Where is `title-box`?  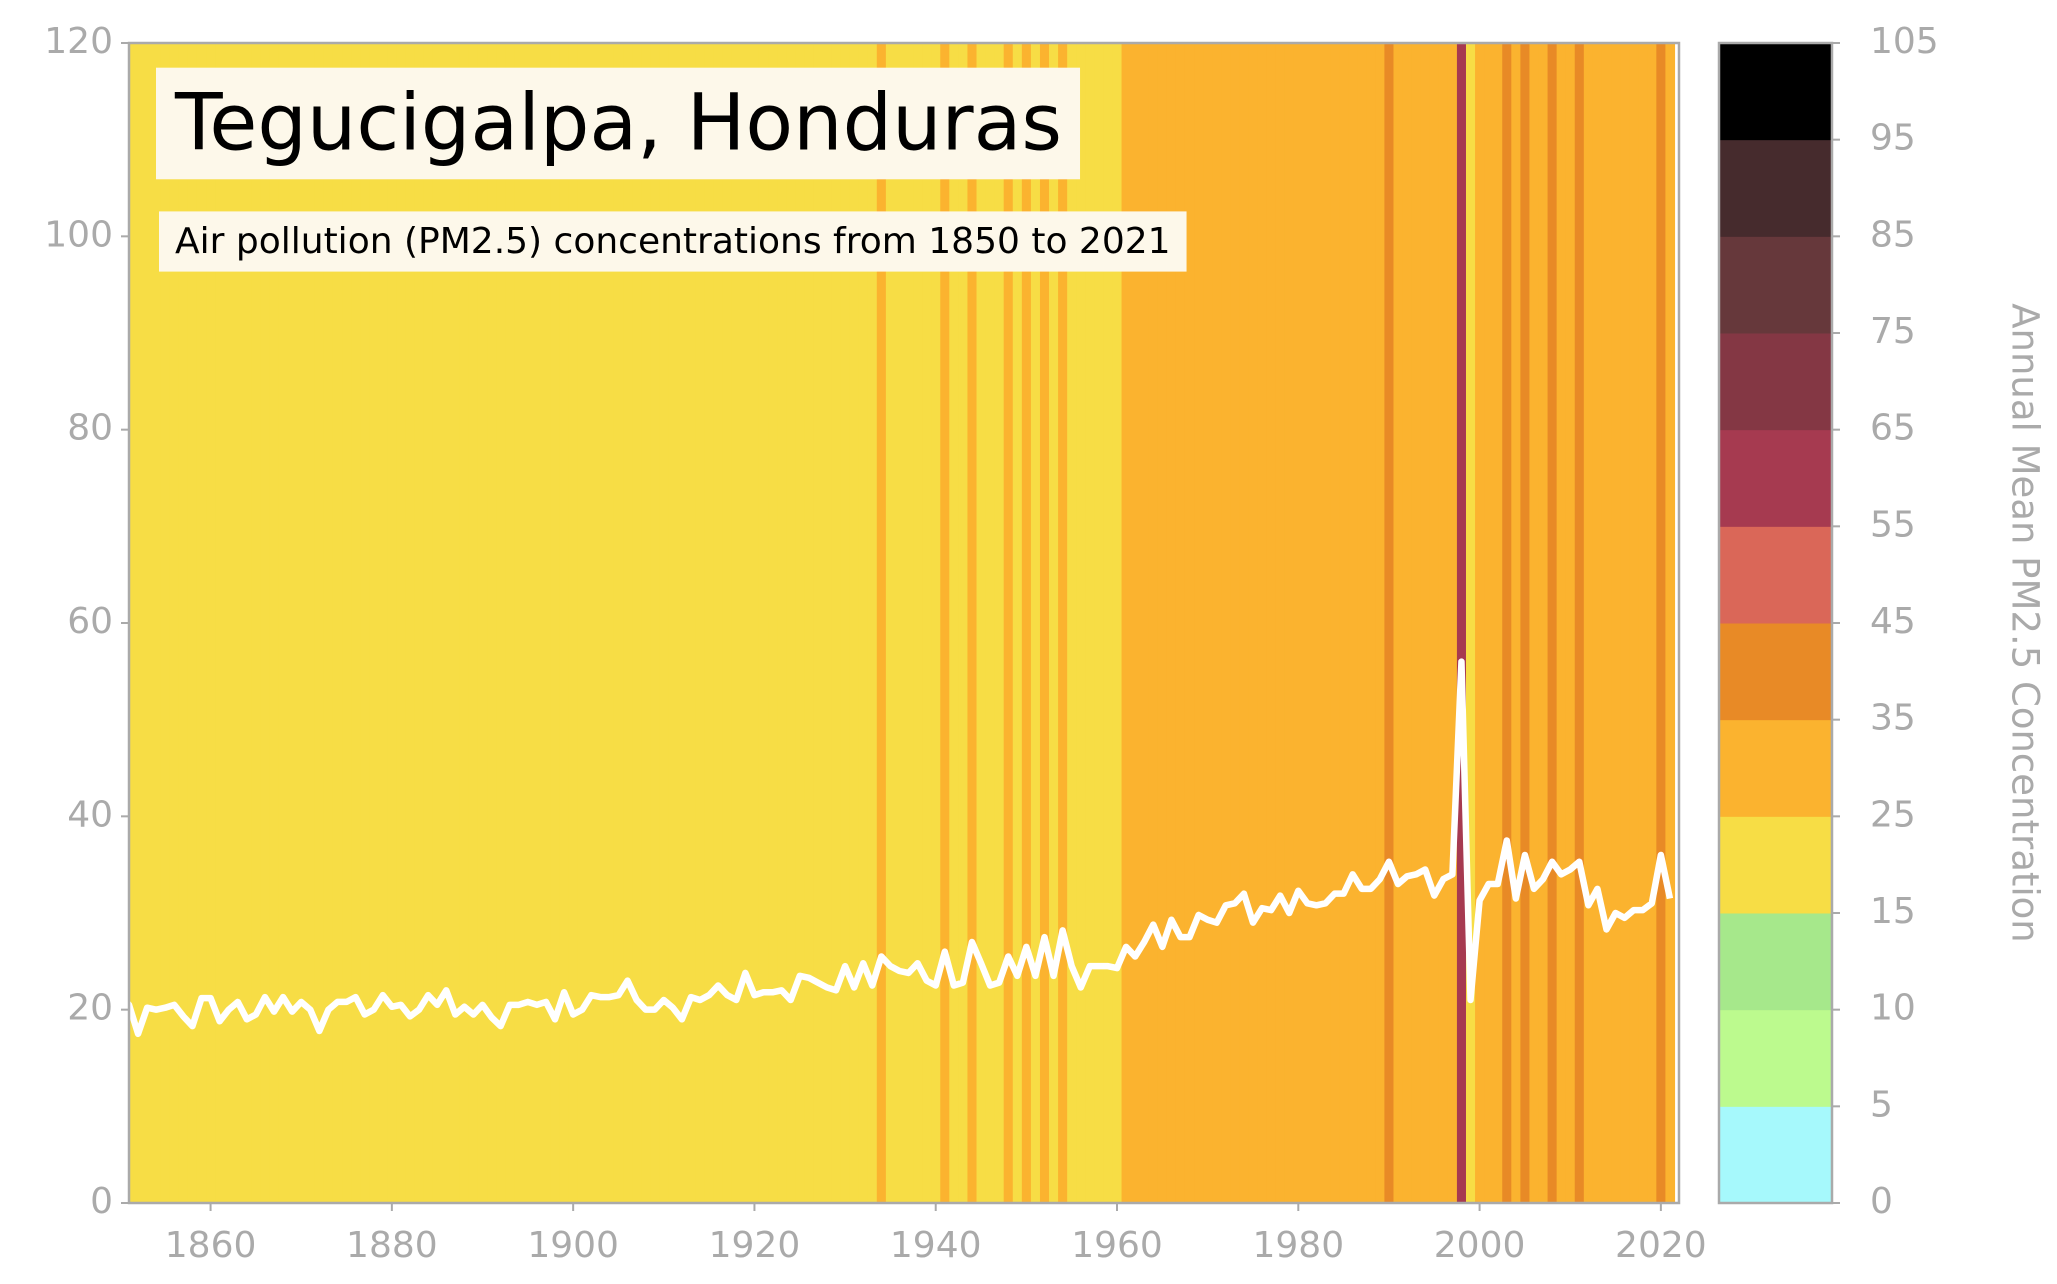
title-box is located at coordinates (618, 123).